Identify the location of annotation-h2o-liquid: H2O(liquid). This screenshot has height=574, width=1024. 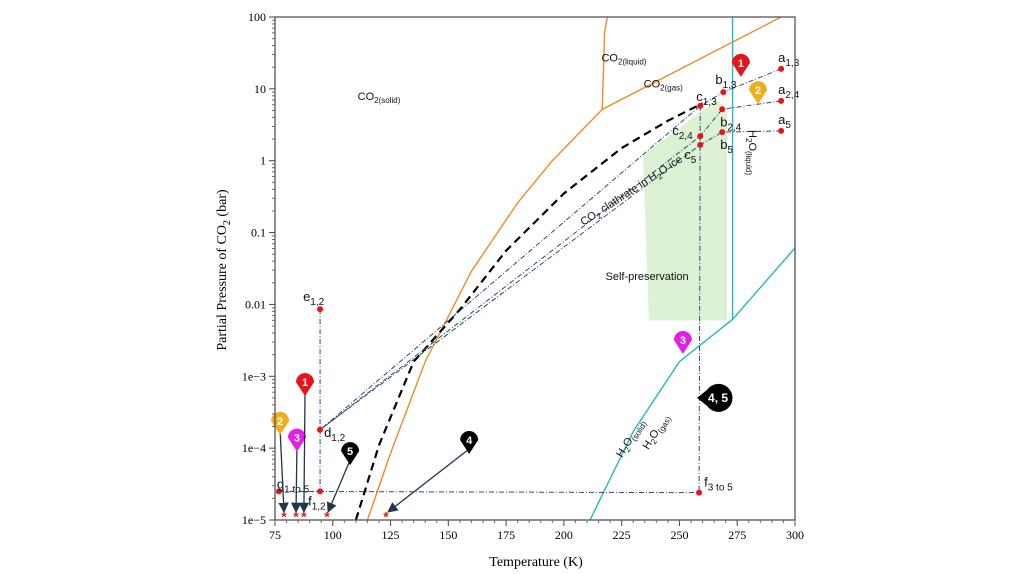
(751, 152).